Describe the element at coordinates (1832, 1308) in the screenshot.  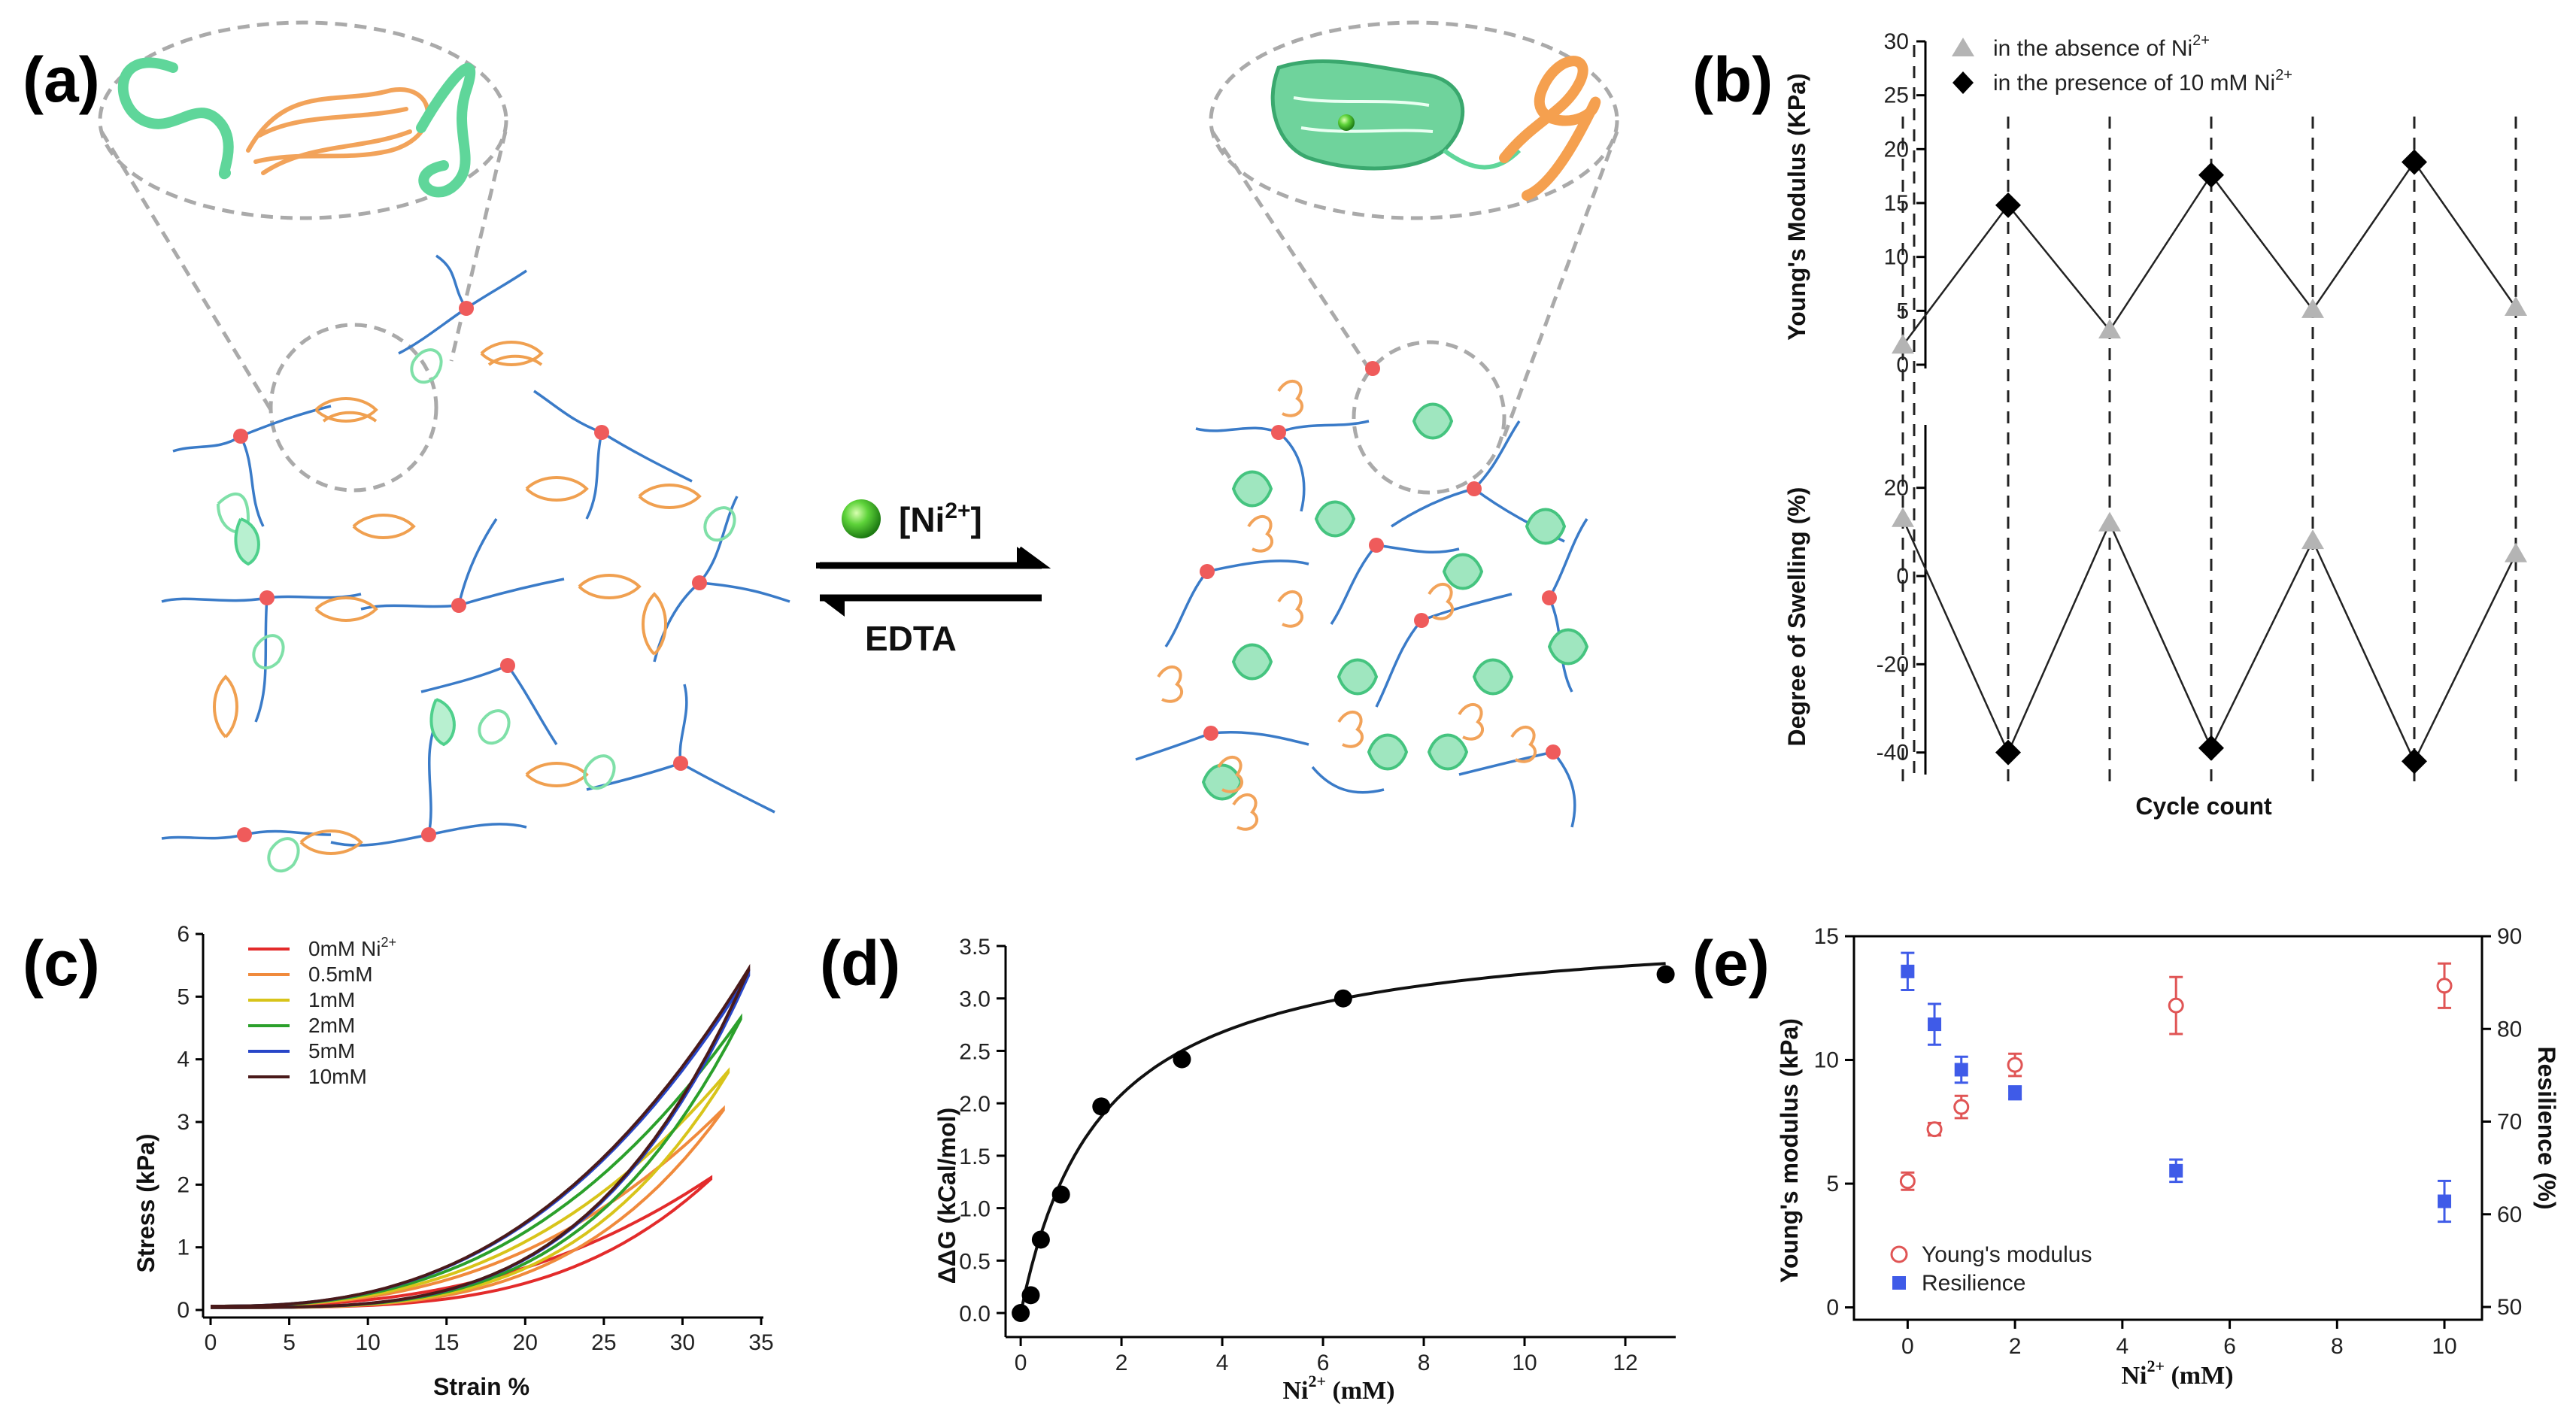
I see `y-left-tick-label: 0` at that location.